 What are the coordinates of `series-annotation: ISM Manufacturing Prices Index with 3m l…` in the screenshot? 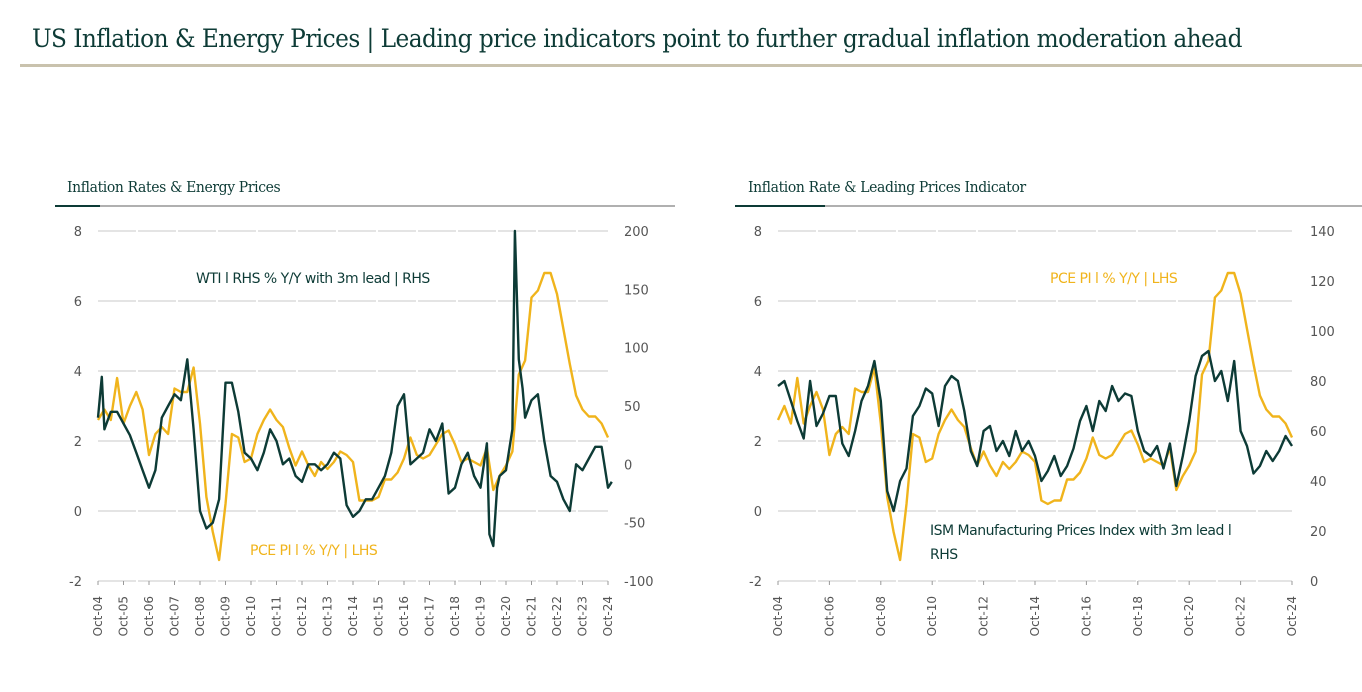 It's located at (1080, 531).